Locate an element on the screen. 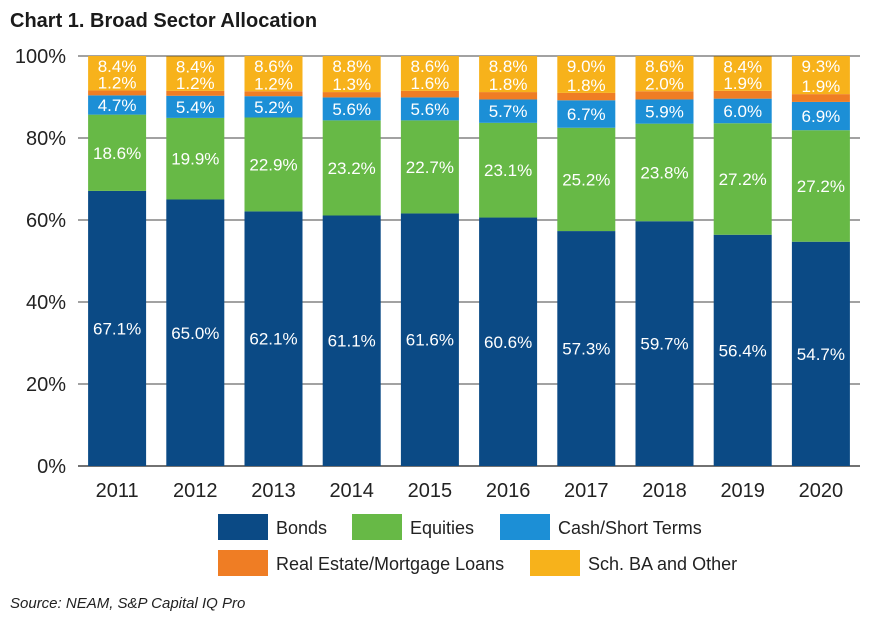  data-label: 1.3% is located at coordinates (351, 84).